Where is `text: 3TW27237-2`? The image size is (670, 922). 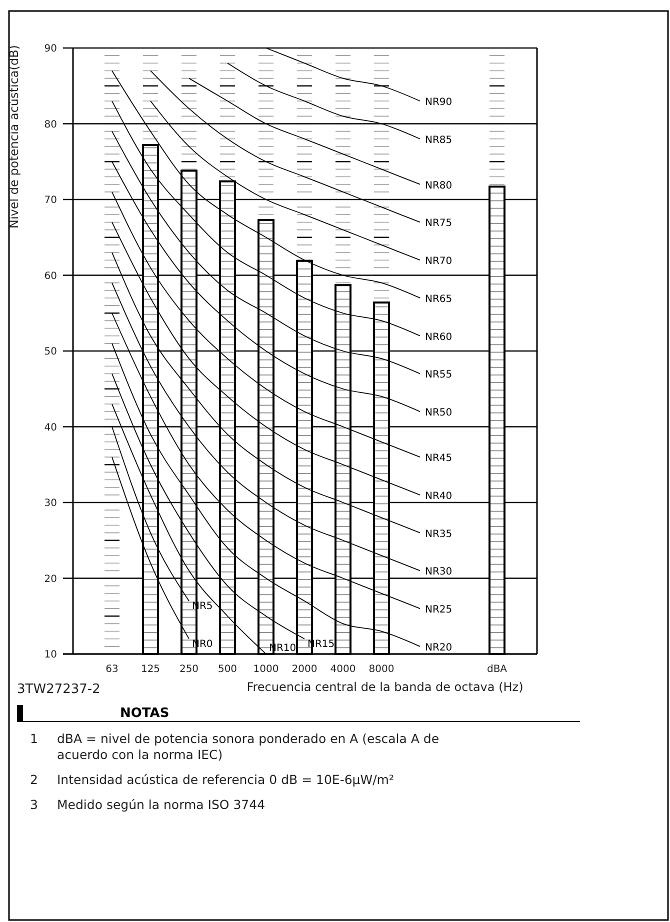
text: 3TW27237-2 is located at coordinates (58, 689).